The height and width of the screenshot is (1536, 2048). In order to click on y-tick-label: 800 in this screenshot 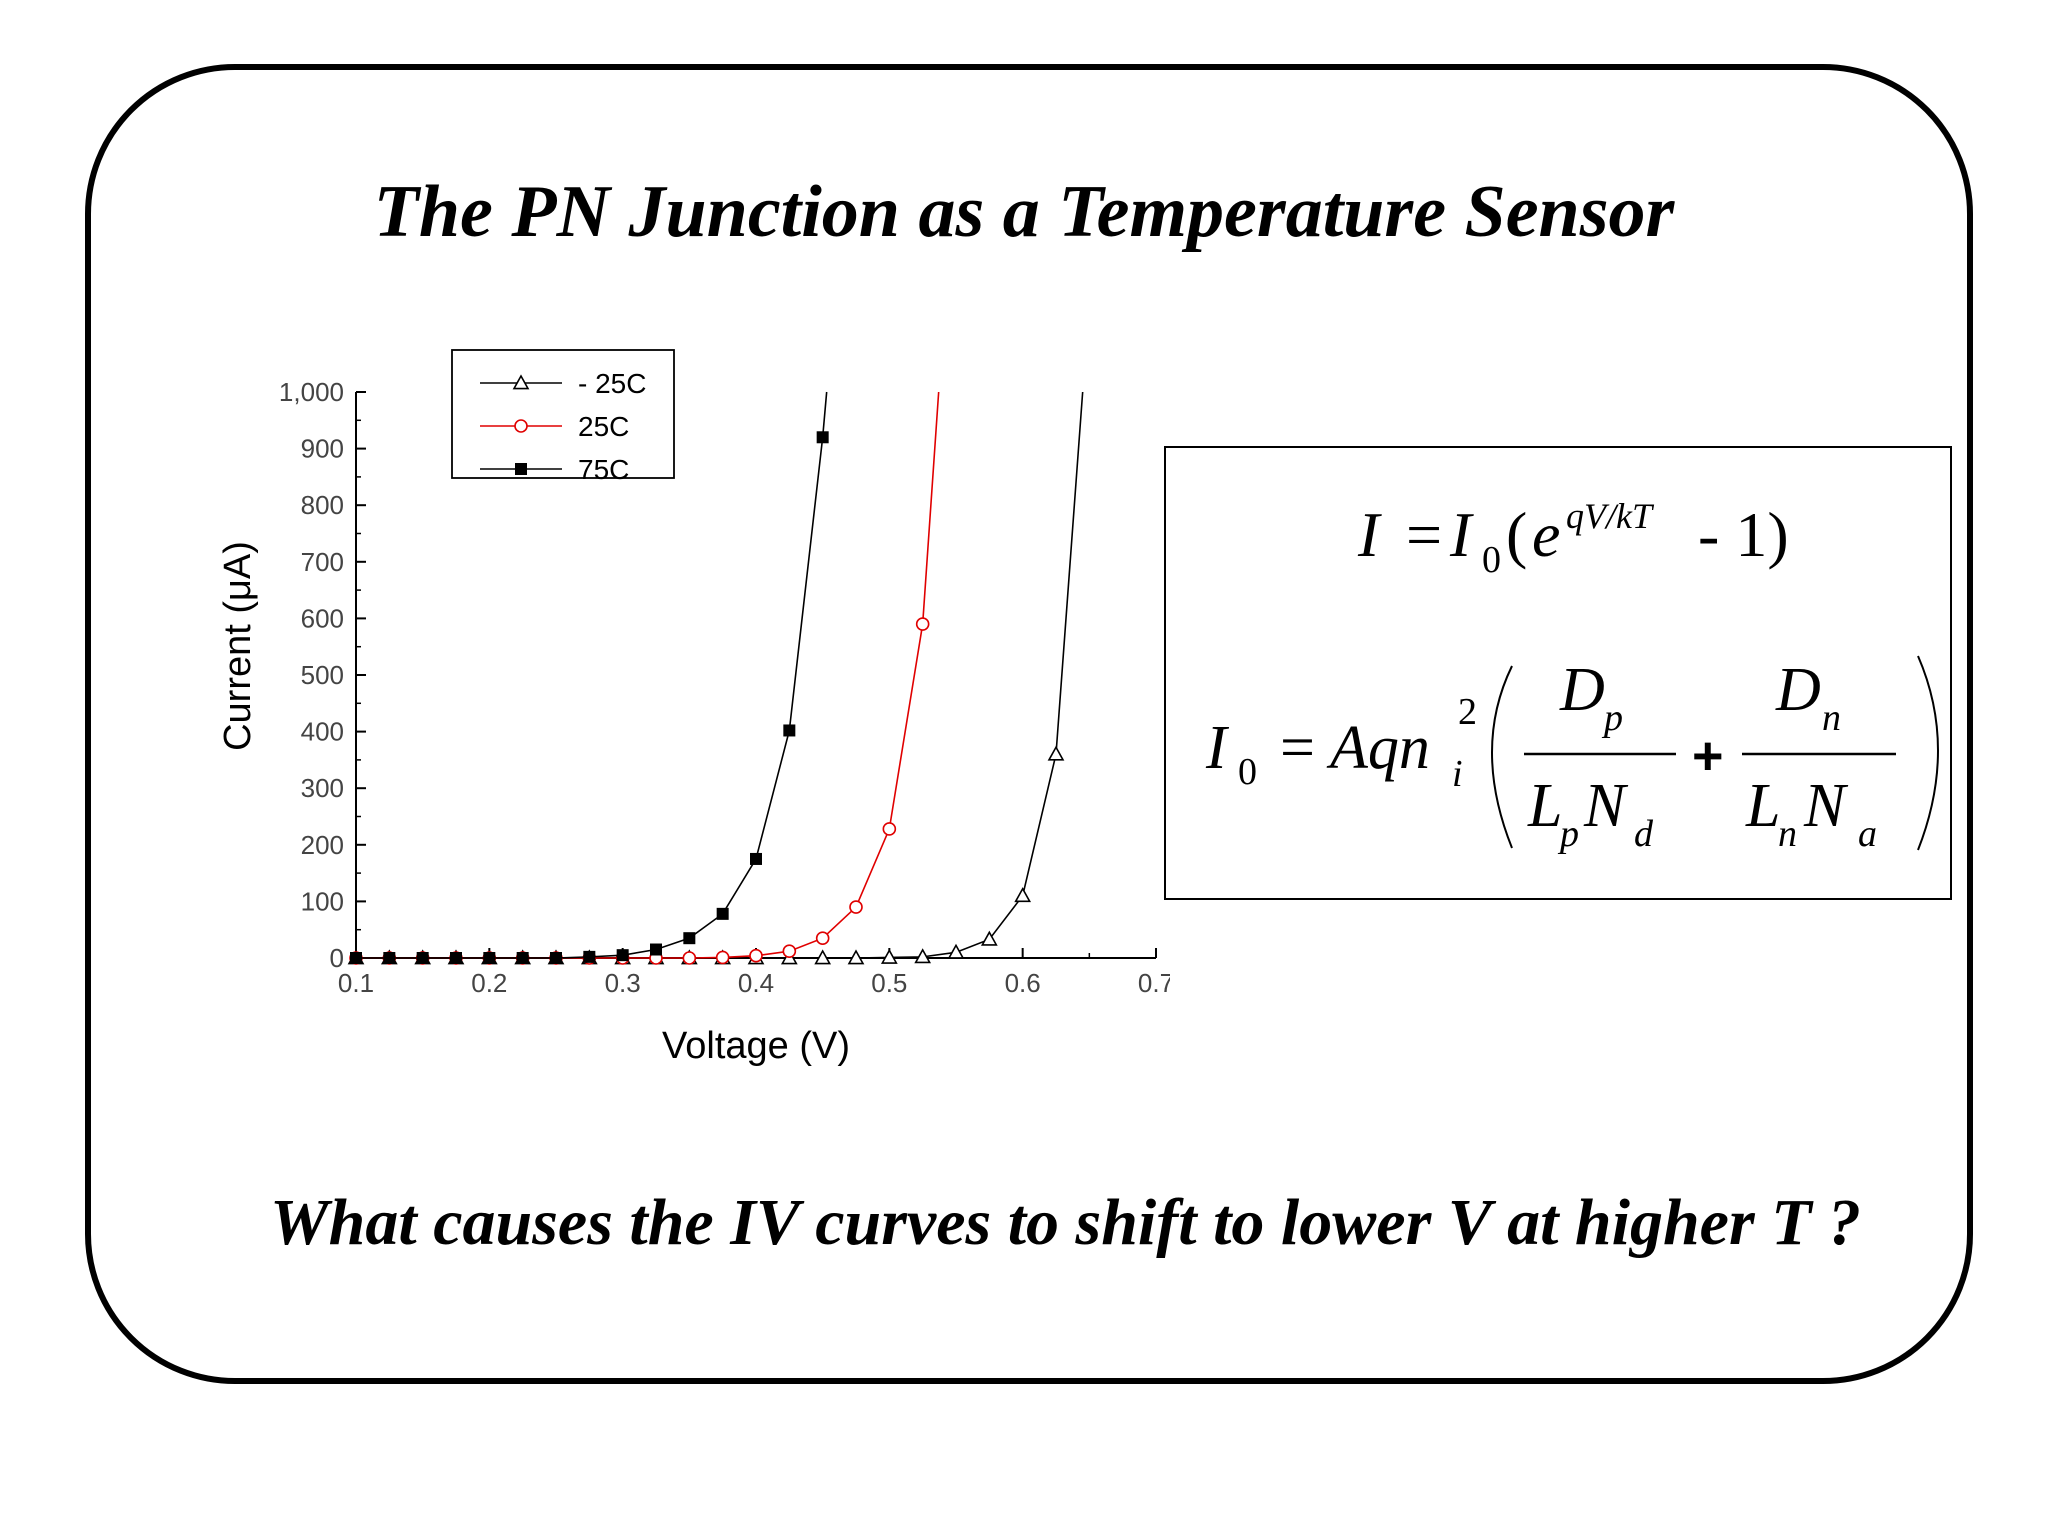, I will do `click(322, 505)`.